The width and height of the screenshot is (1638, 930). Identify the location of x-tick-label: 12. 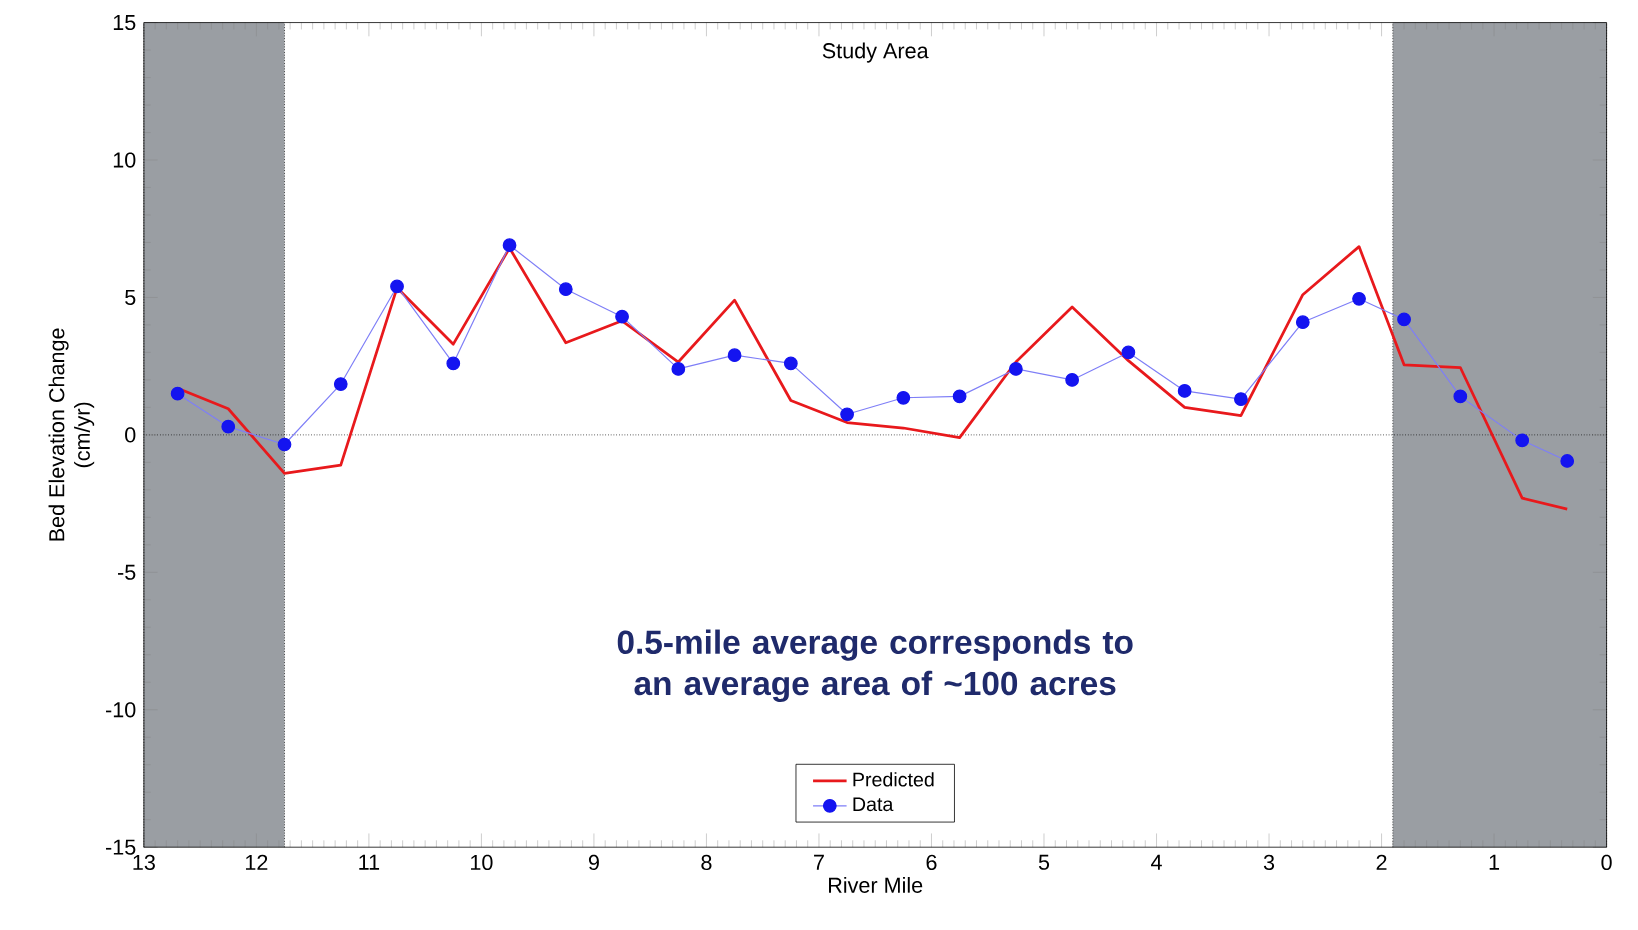
(256, 862).